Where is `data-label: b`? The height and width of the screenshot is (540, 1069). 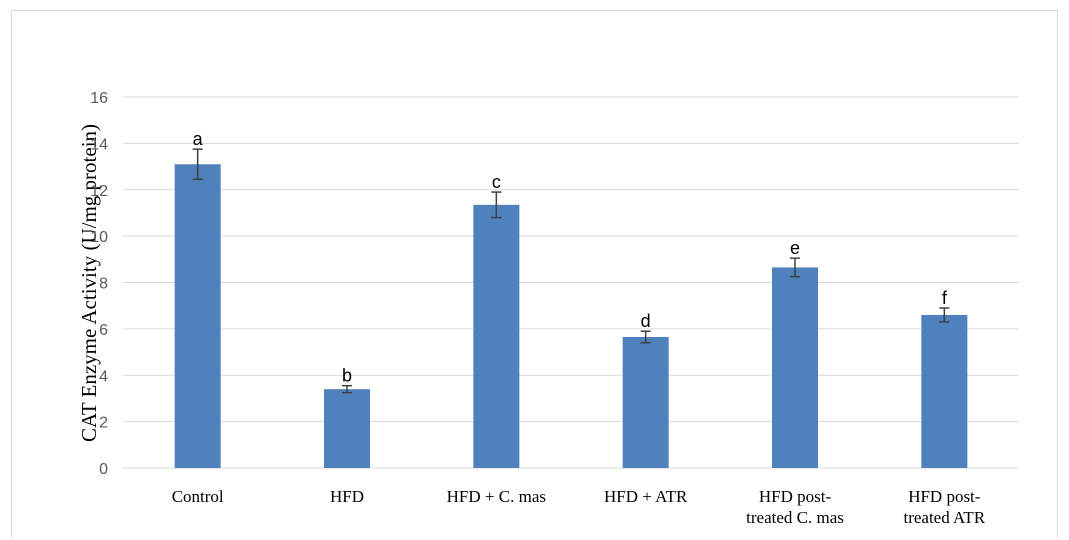 data-label: b is located at coordinates (347, 376).